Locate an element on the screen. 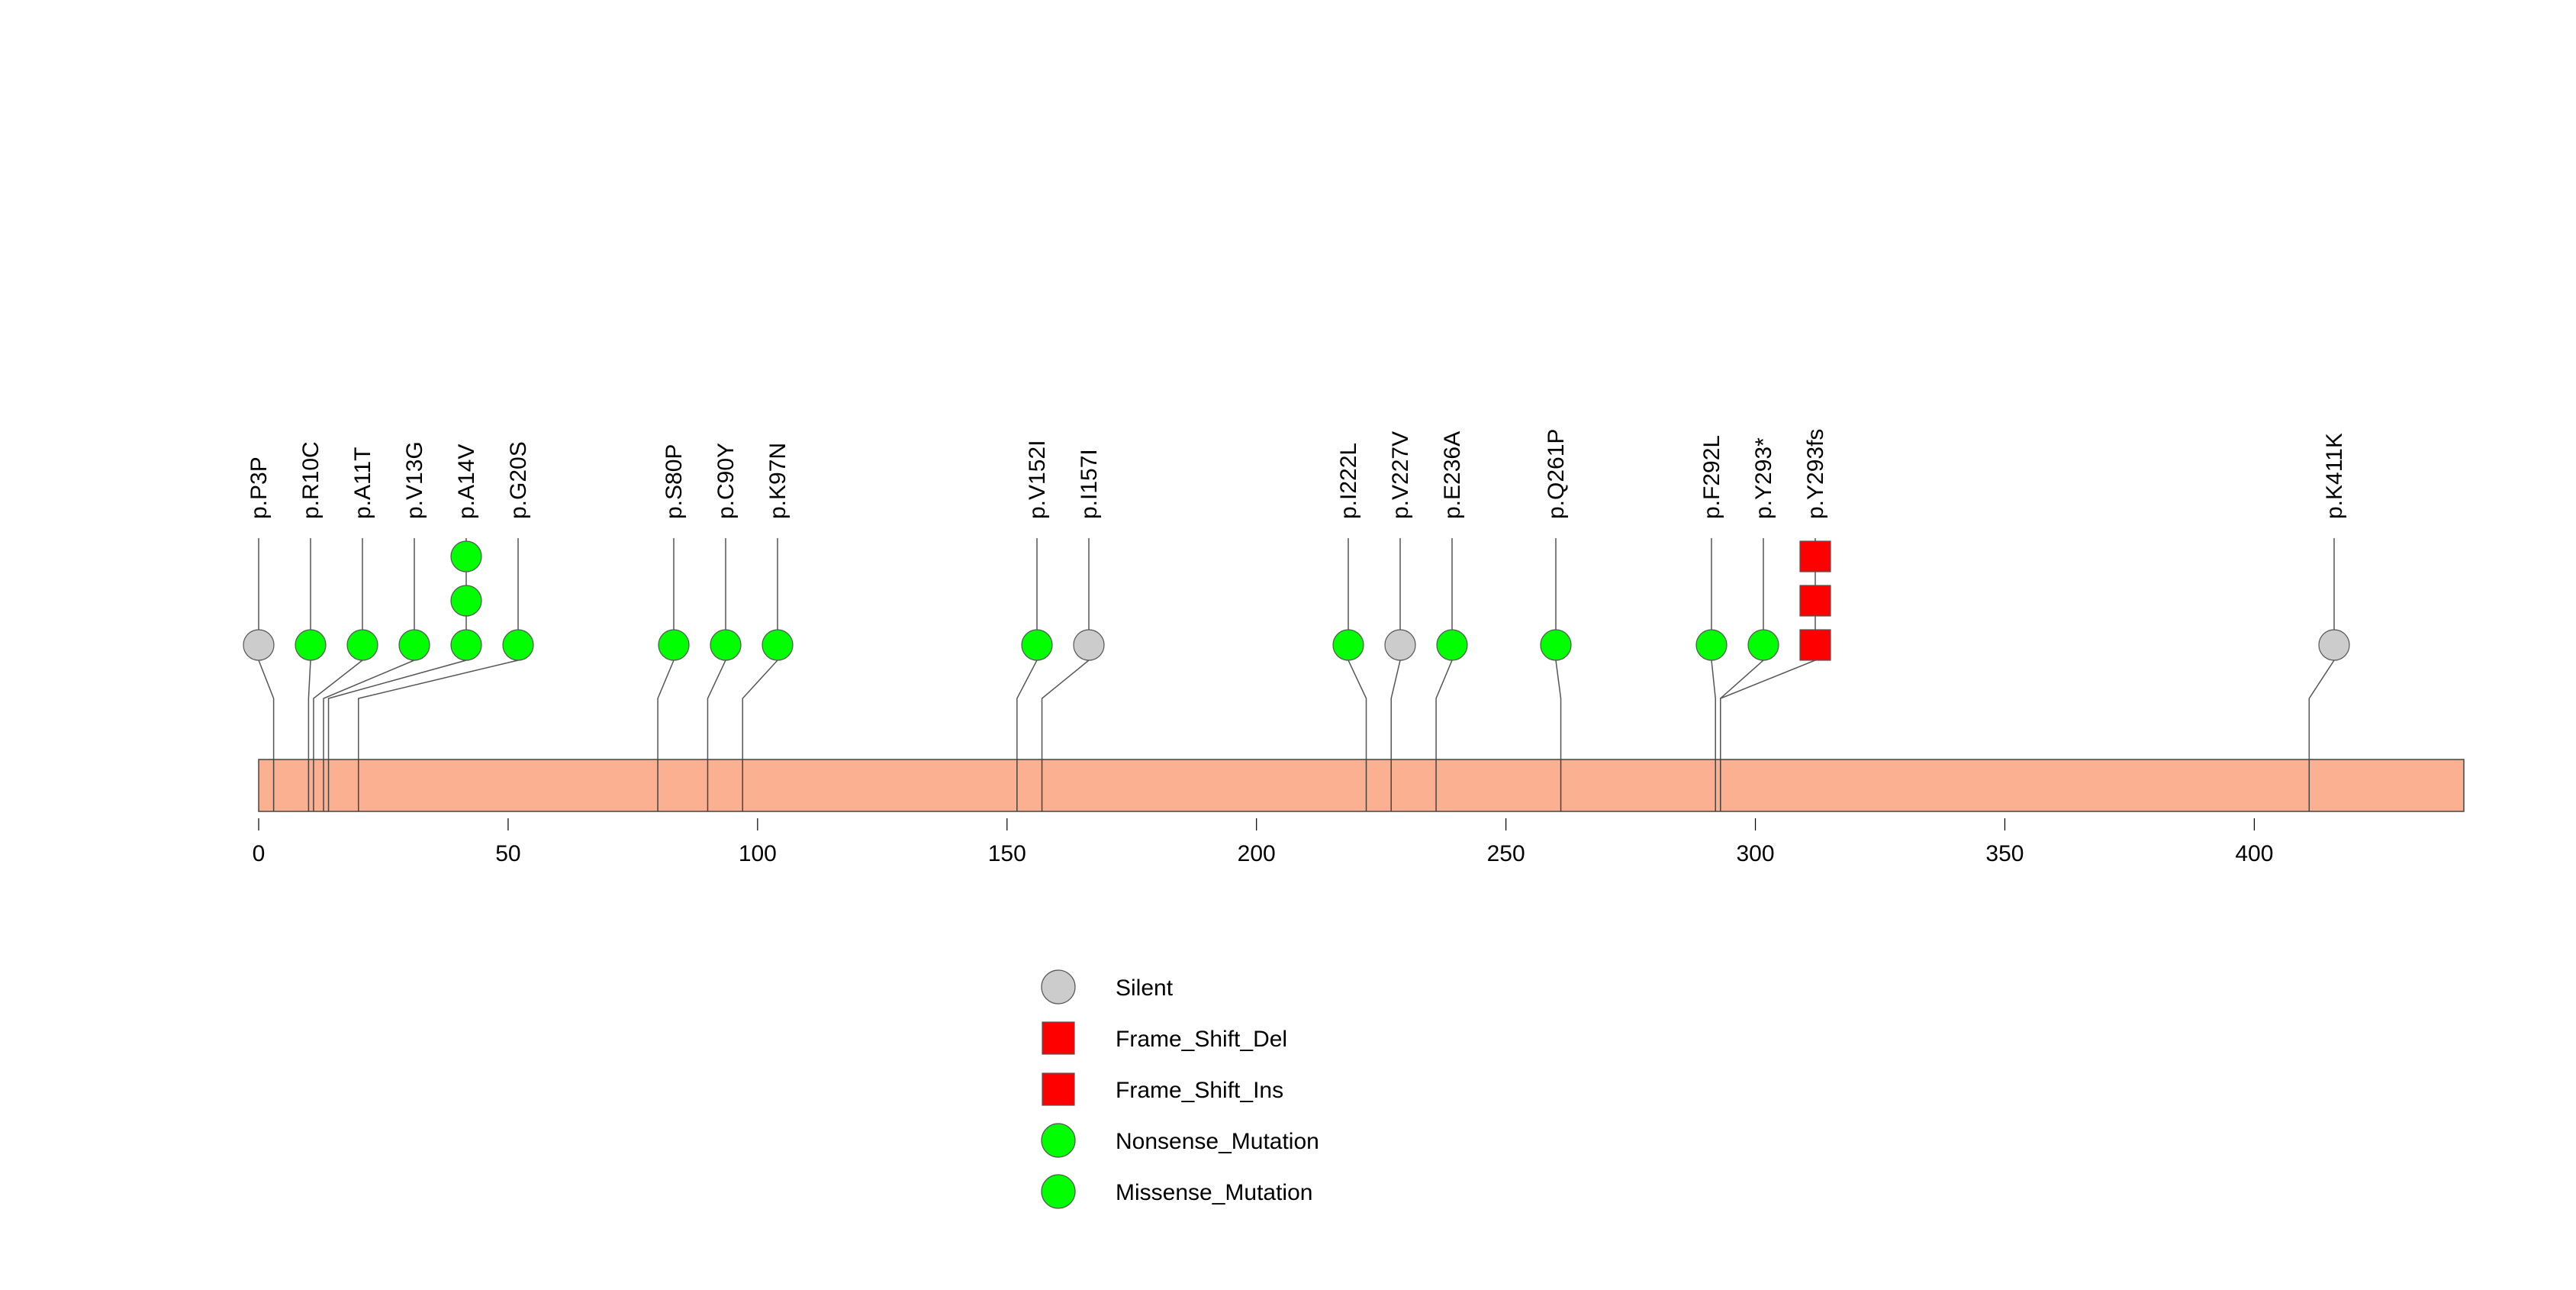 The height and width of the screenshot is (1290, 2576). mutation-label: p.E236A is located at coordinates (1452, 475).